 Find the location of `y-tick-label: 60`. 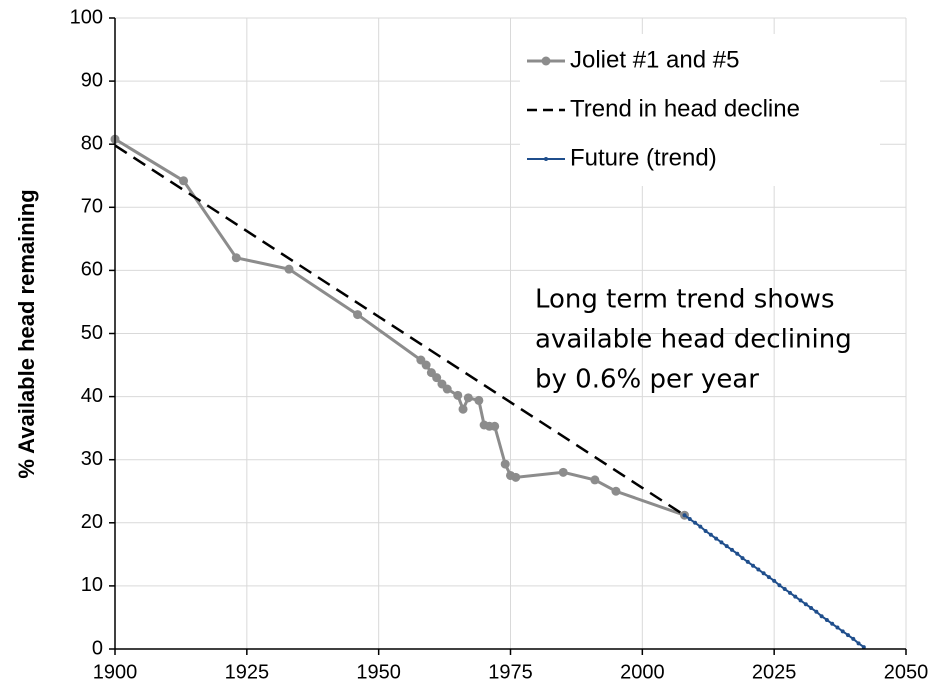

y-tick-label: 60 is located at coordinates (92, 270).